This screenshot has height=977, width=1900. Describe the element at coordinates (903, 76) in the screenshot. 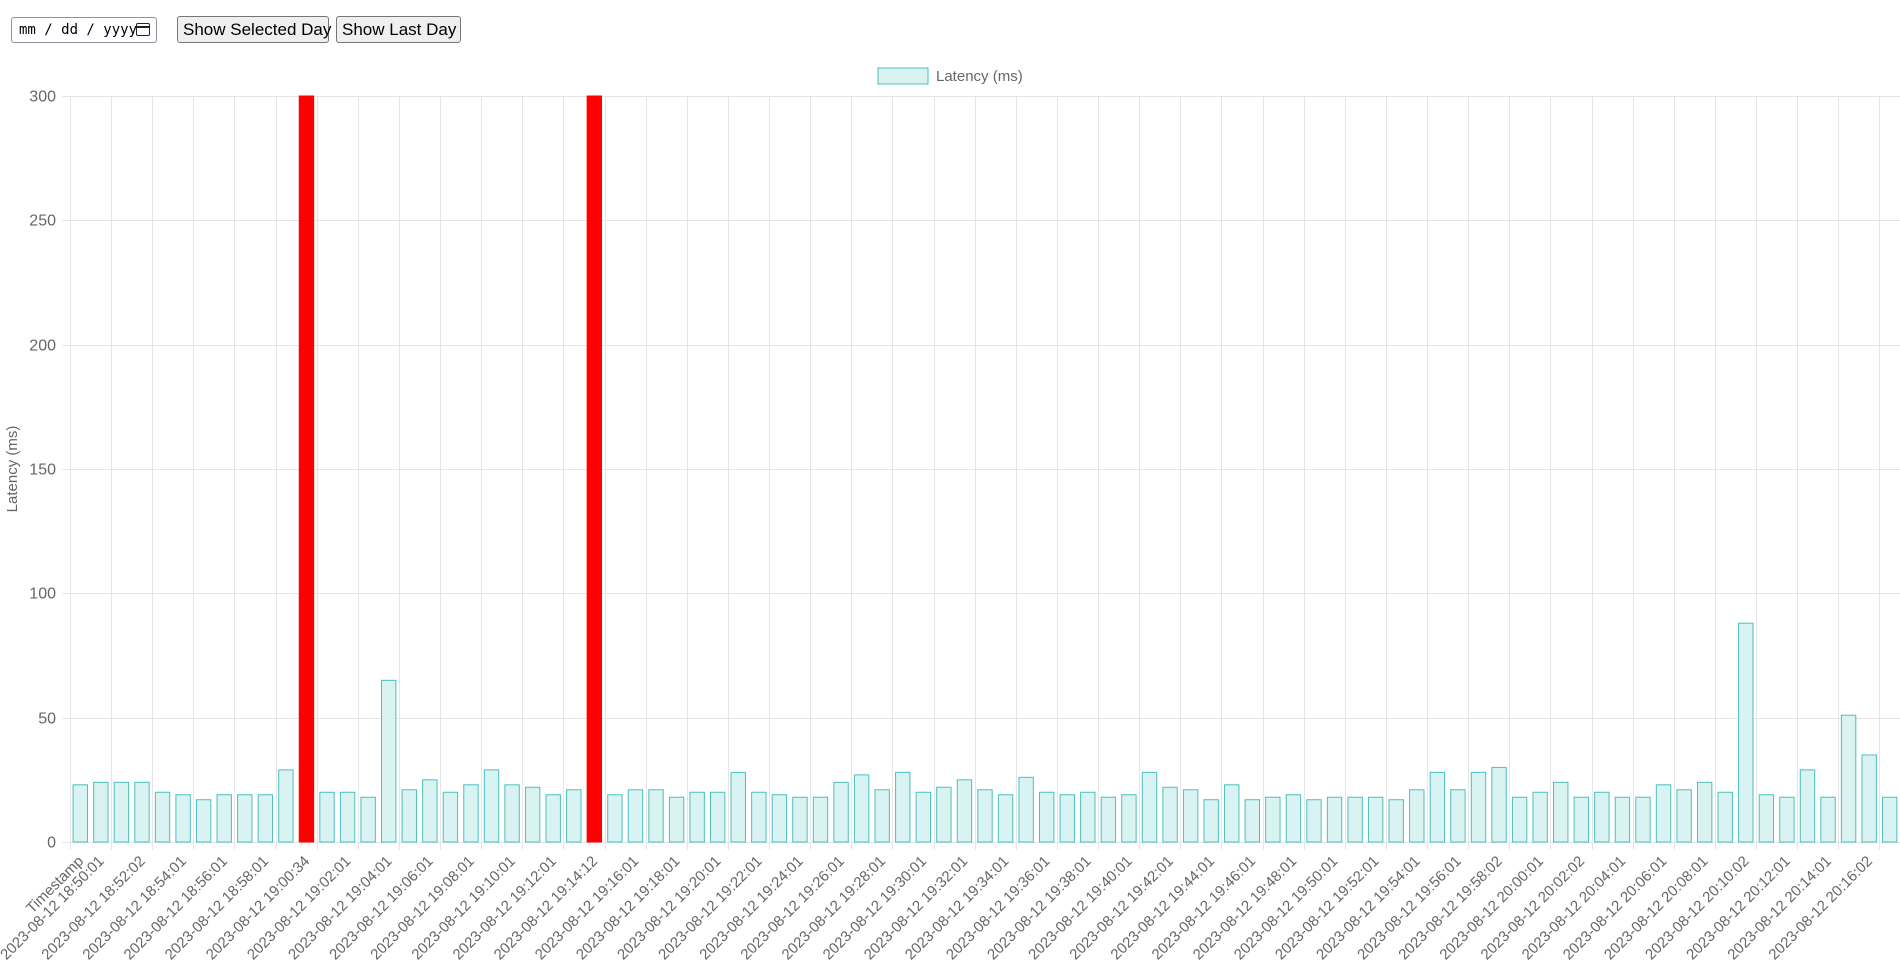

I see `legend-swatch` at that location.